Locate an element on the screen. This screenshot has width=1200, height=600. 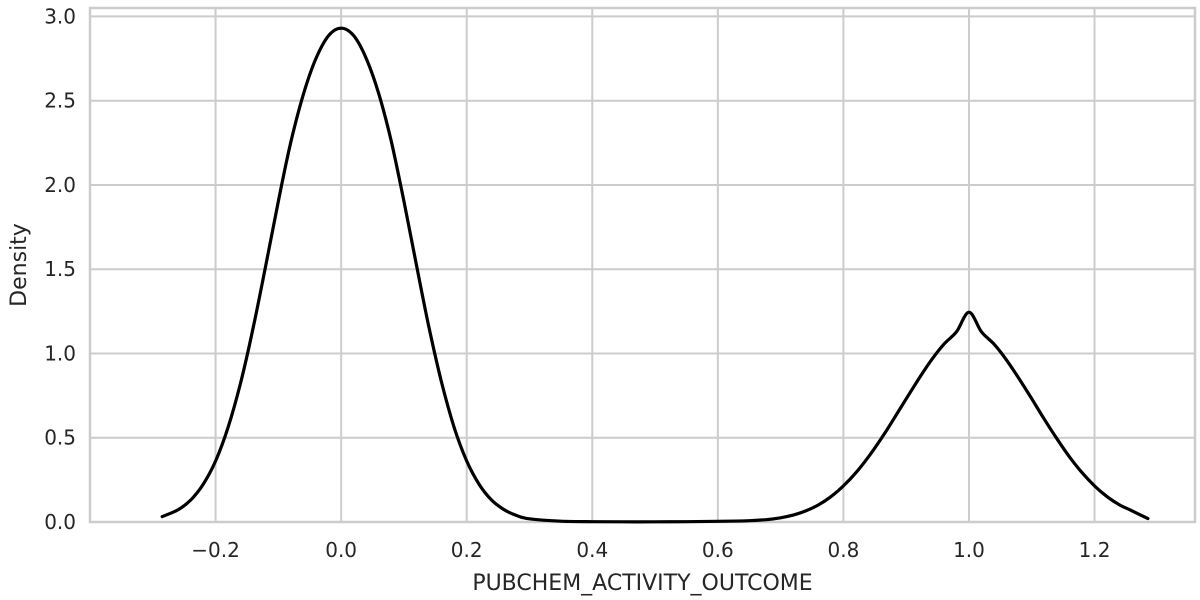
y-tick-labels: 0.0 0.5 1.0 1.5 2.0 2.5 3.0 is located at coordinates (60, 269).